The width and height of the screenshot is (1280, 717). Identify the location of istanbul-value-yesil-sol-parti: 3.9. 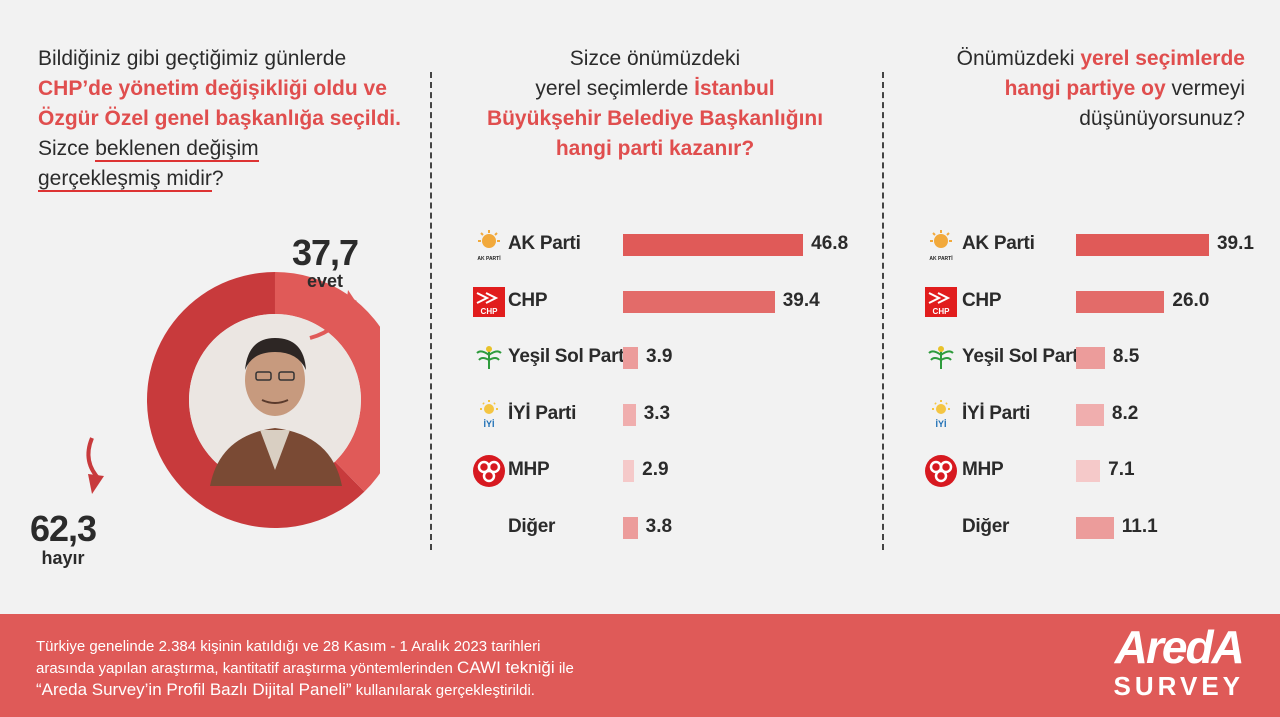
(659, 356).